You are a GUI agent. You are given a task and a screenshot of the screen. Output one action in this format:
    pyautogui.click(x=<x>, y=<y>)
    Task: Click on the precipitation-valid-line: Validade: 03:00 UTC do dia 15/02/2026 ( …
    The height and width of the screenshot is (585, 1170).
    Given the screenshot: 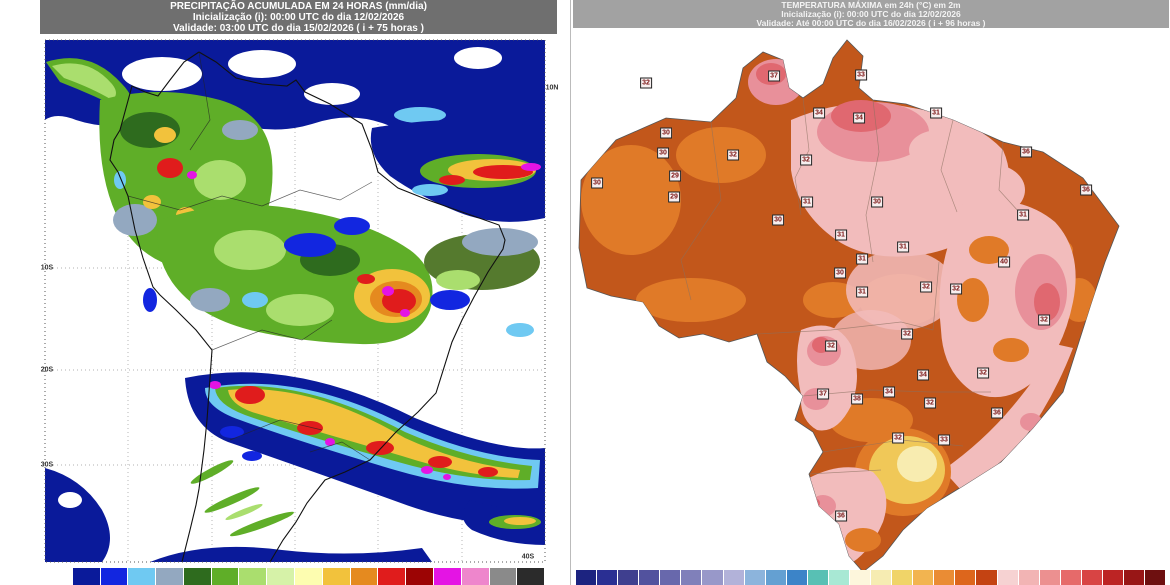 What is the action you would take?
    pyautogui.click(x=298, y=28)
    